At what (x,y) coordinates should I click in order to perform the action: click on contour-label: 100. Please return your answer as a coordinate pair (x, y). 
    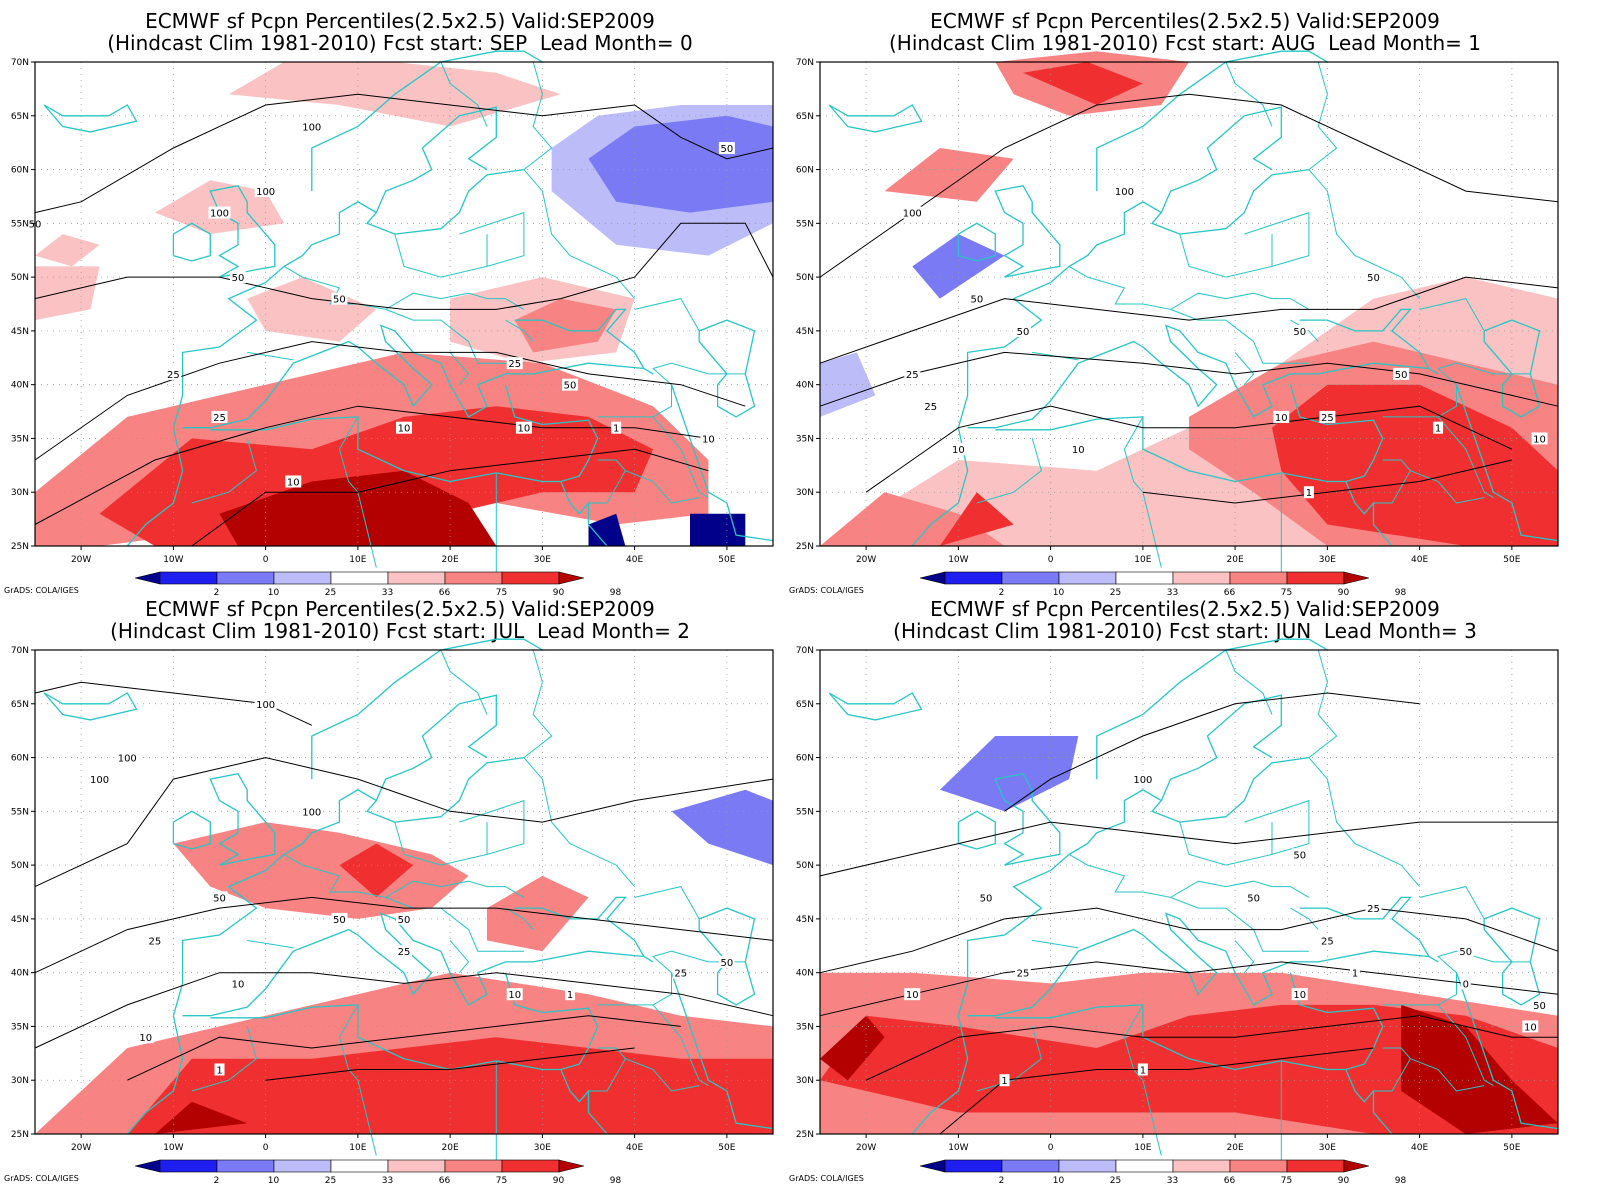
    Looking at the image, I should click on (1142, 779).